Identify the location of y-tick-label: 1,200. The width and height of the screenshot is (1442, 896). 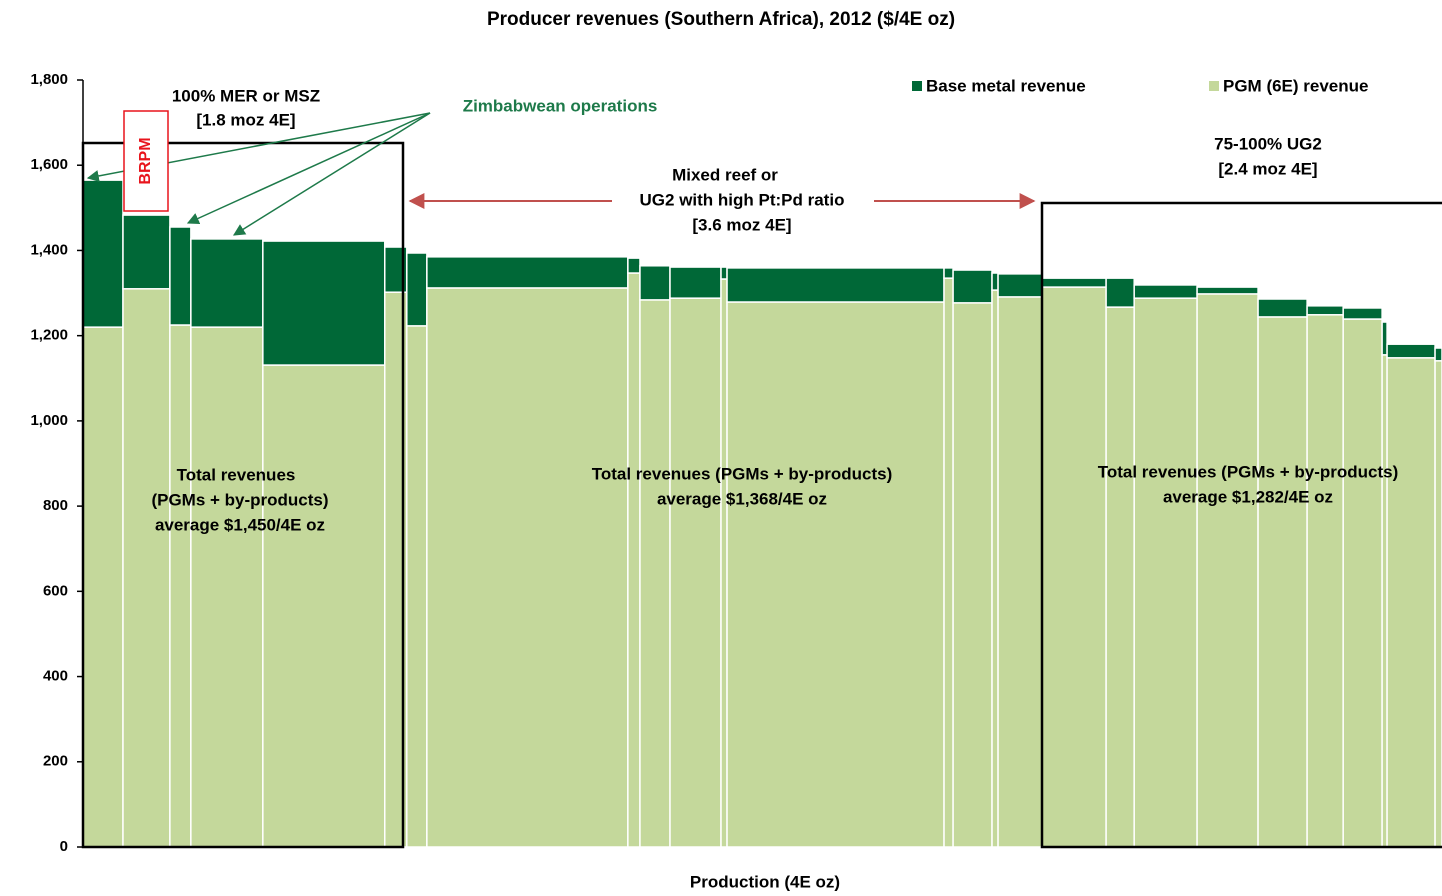
(49, 335).